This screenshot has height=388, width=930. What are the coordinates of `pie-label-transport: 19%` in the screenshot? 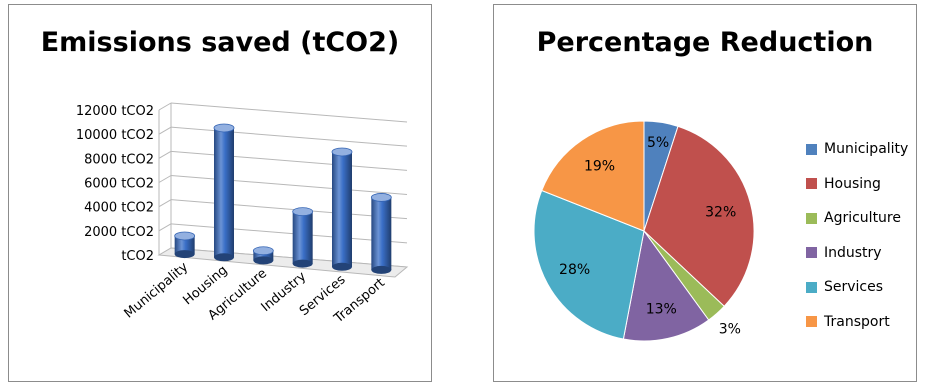 It's located at (599, 167).